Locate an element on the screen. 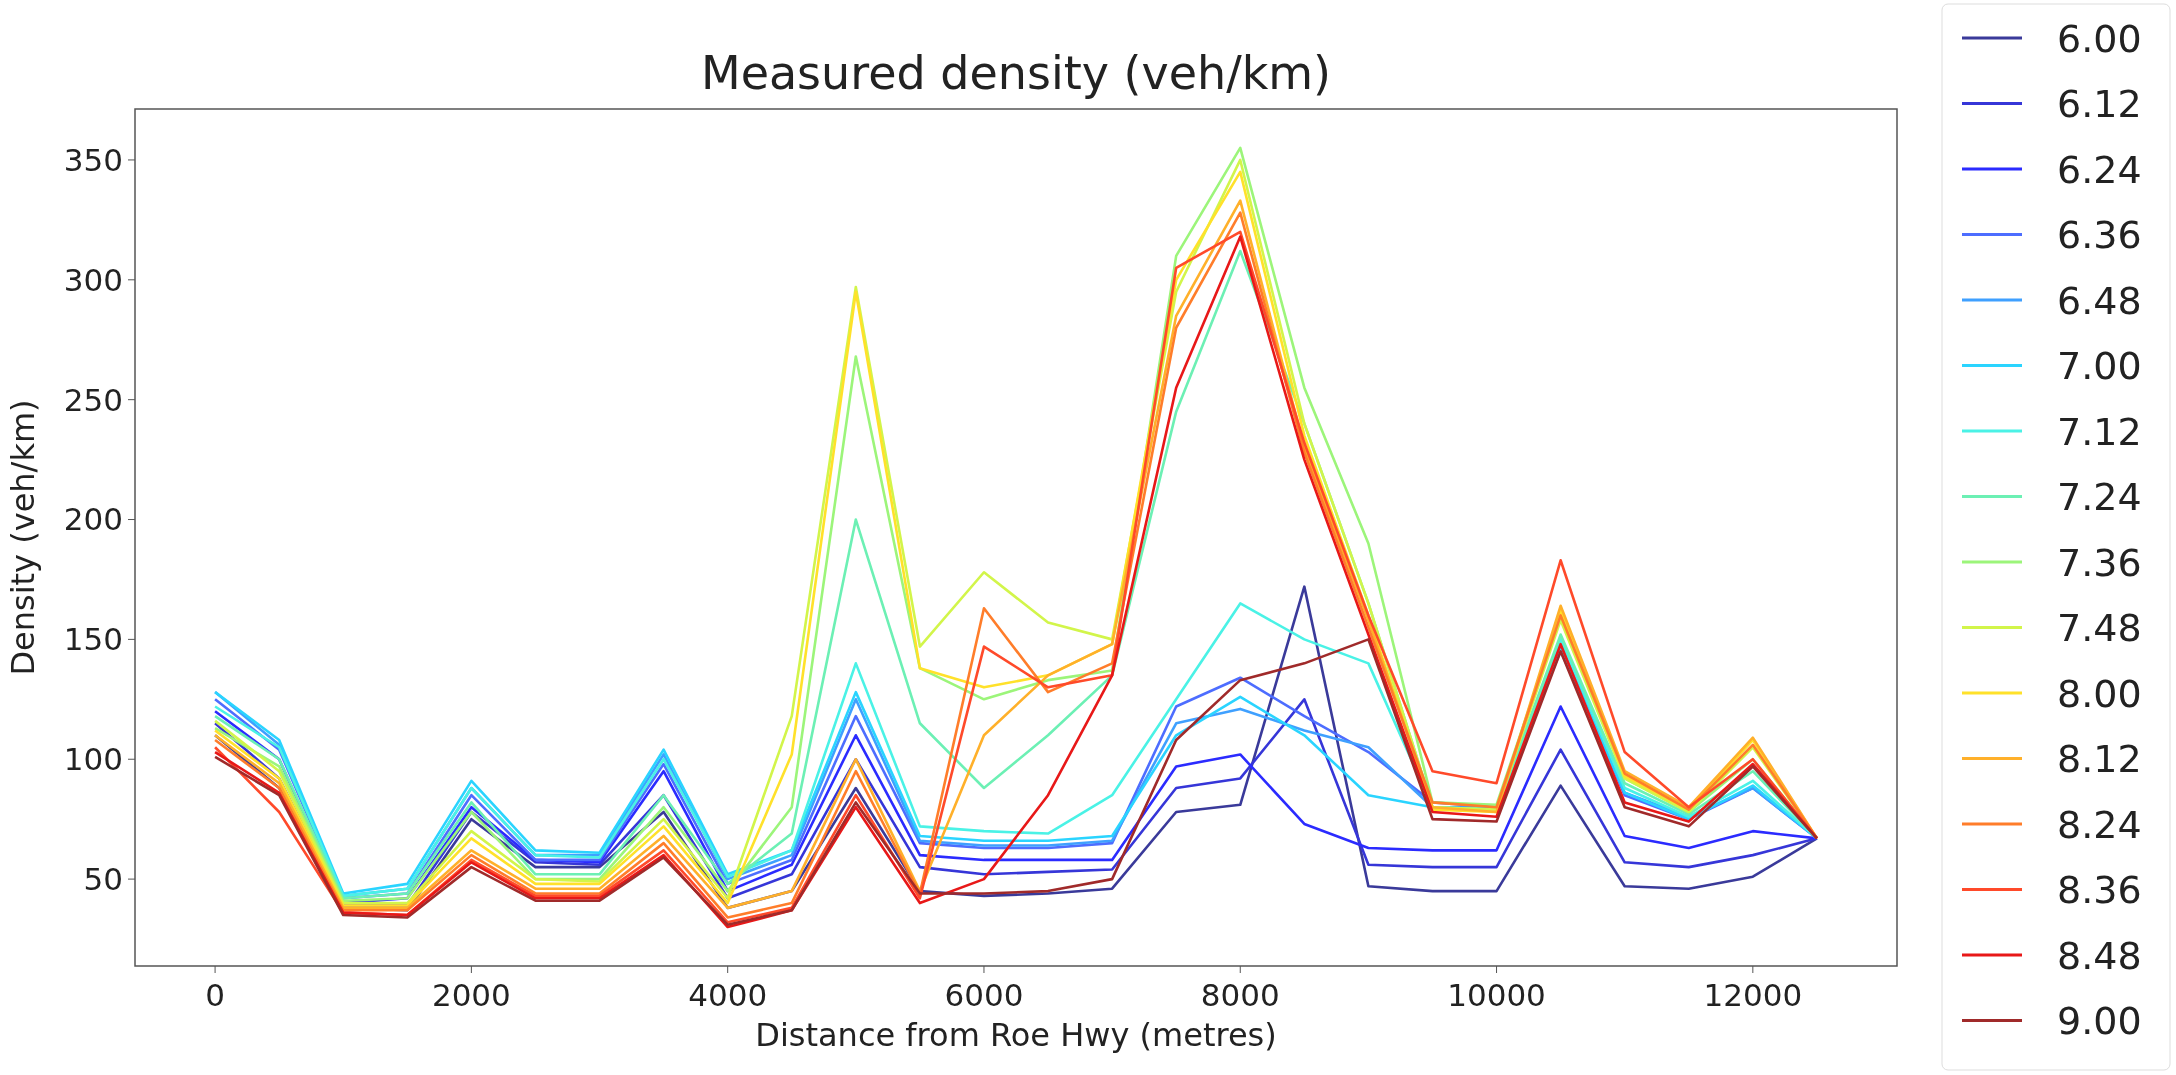 The height and width of the screenshot is (1075, 2176). y-axis-title: Density (veh/km) is located at coordinates (23, 537).